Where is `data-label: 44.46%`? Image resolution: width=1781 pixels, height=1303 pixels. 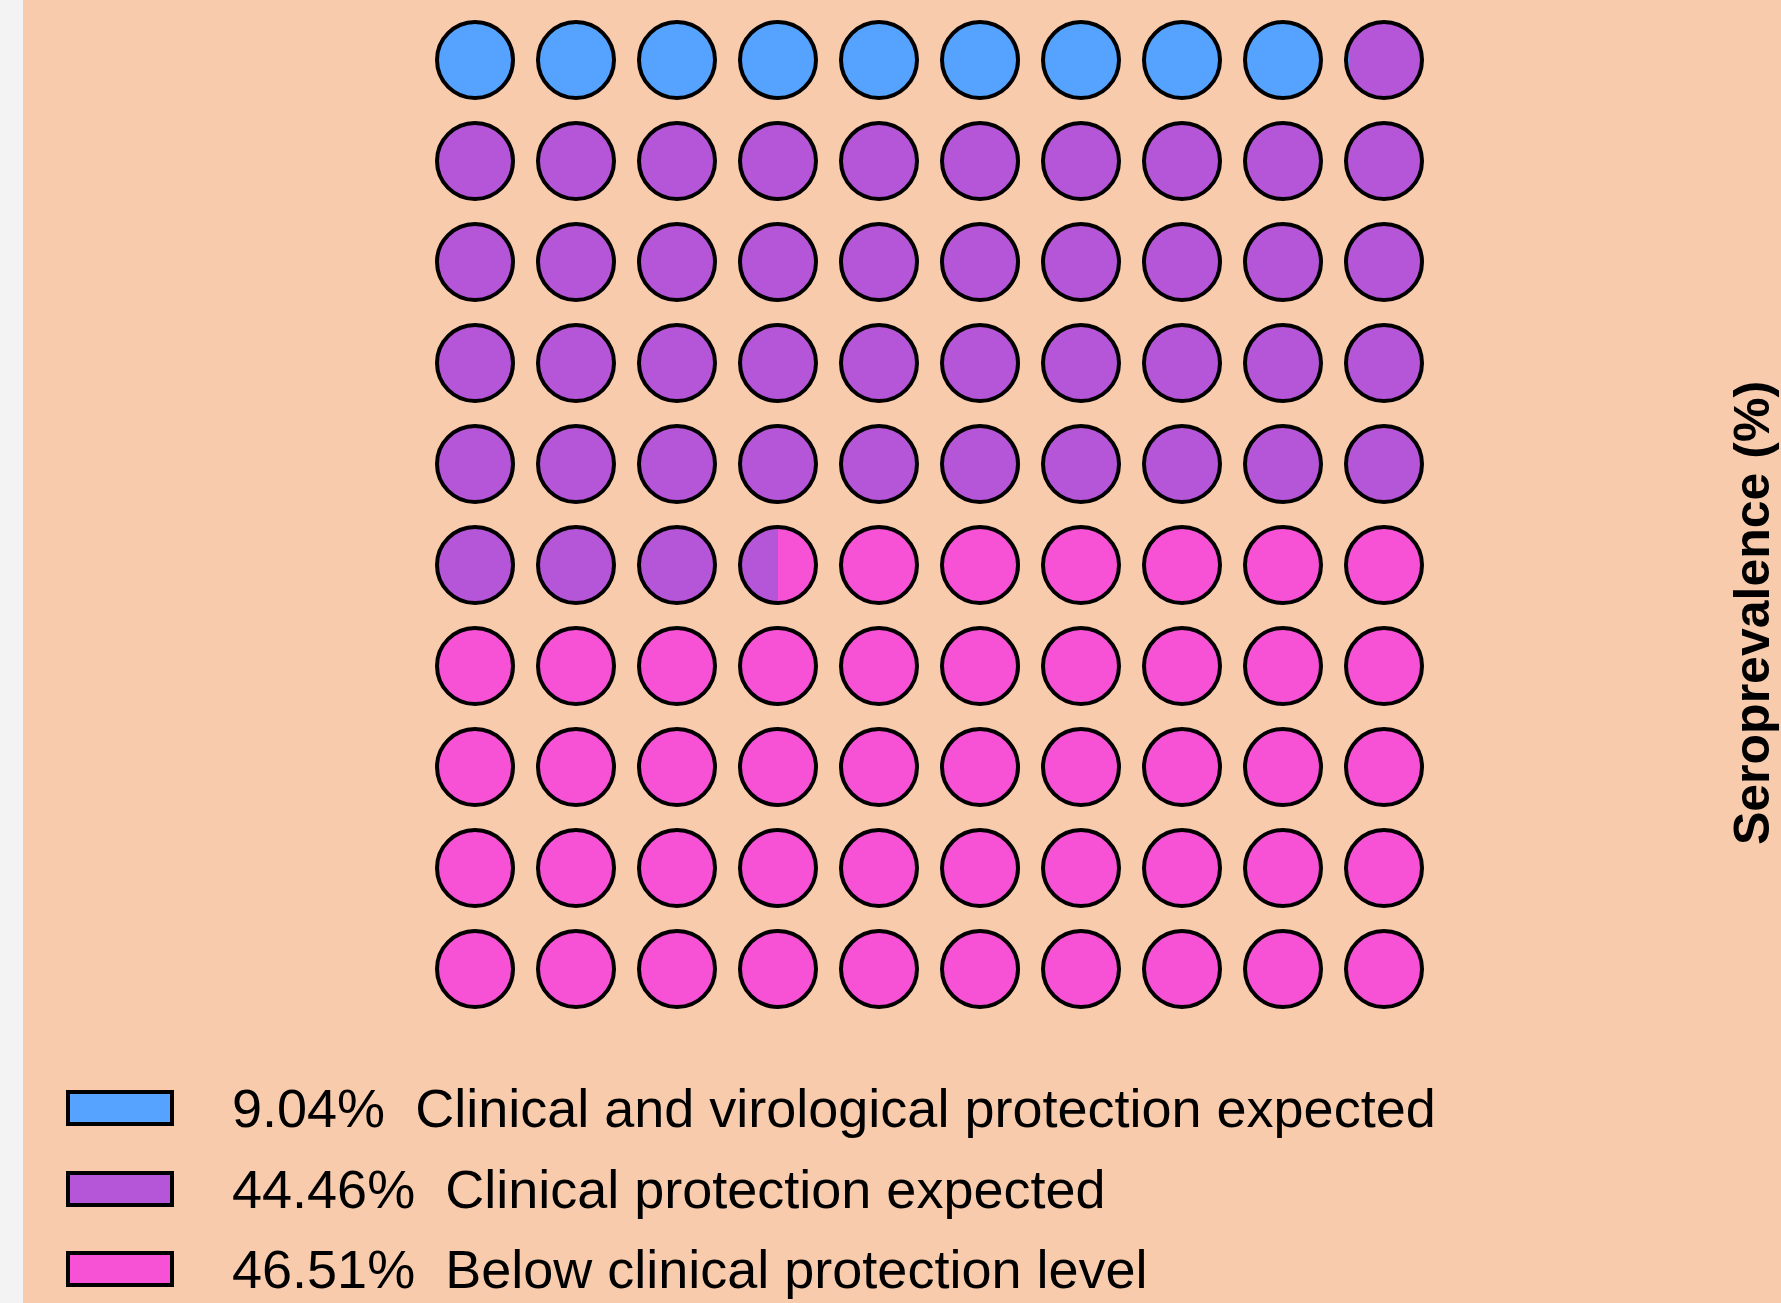 data-label: 44.46% is located at coordinates (324, 1189).